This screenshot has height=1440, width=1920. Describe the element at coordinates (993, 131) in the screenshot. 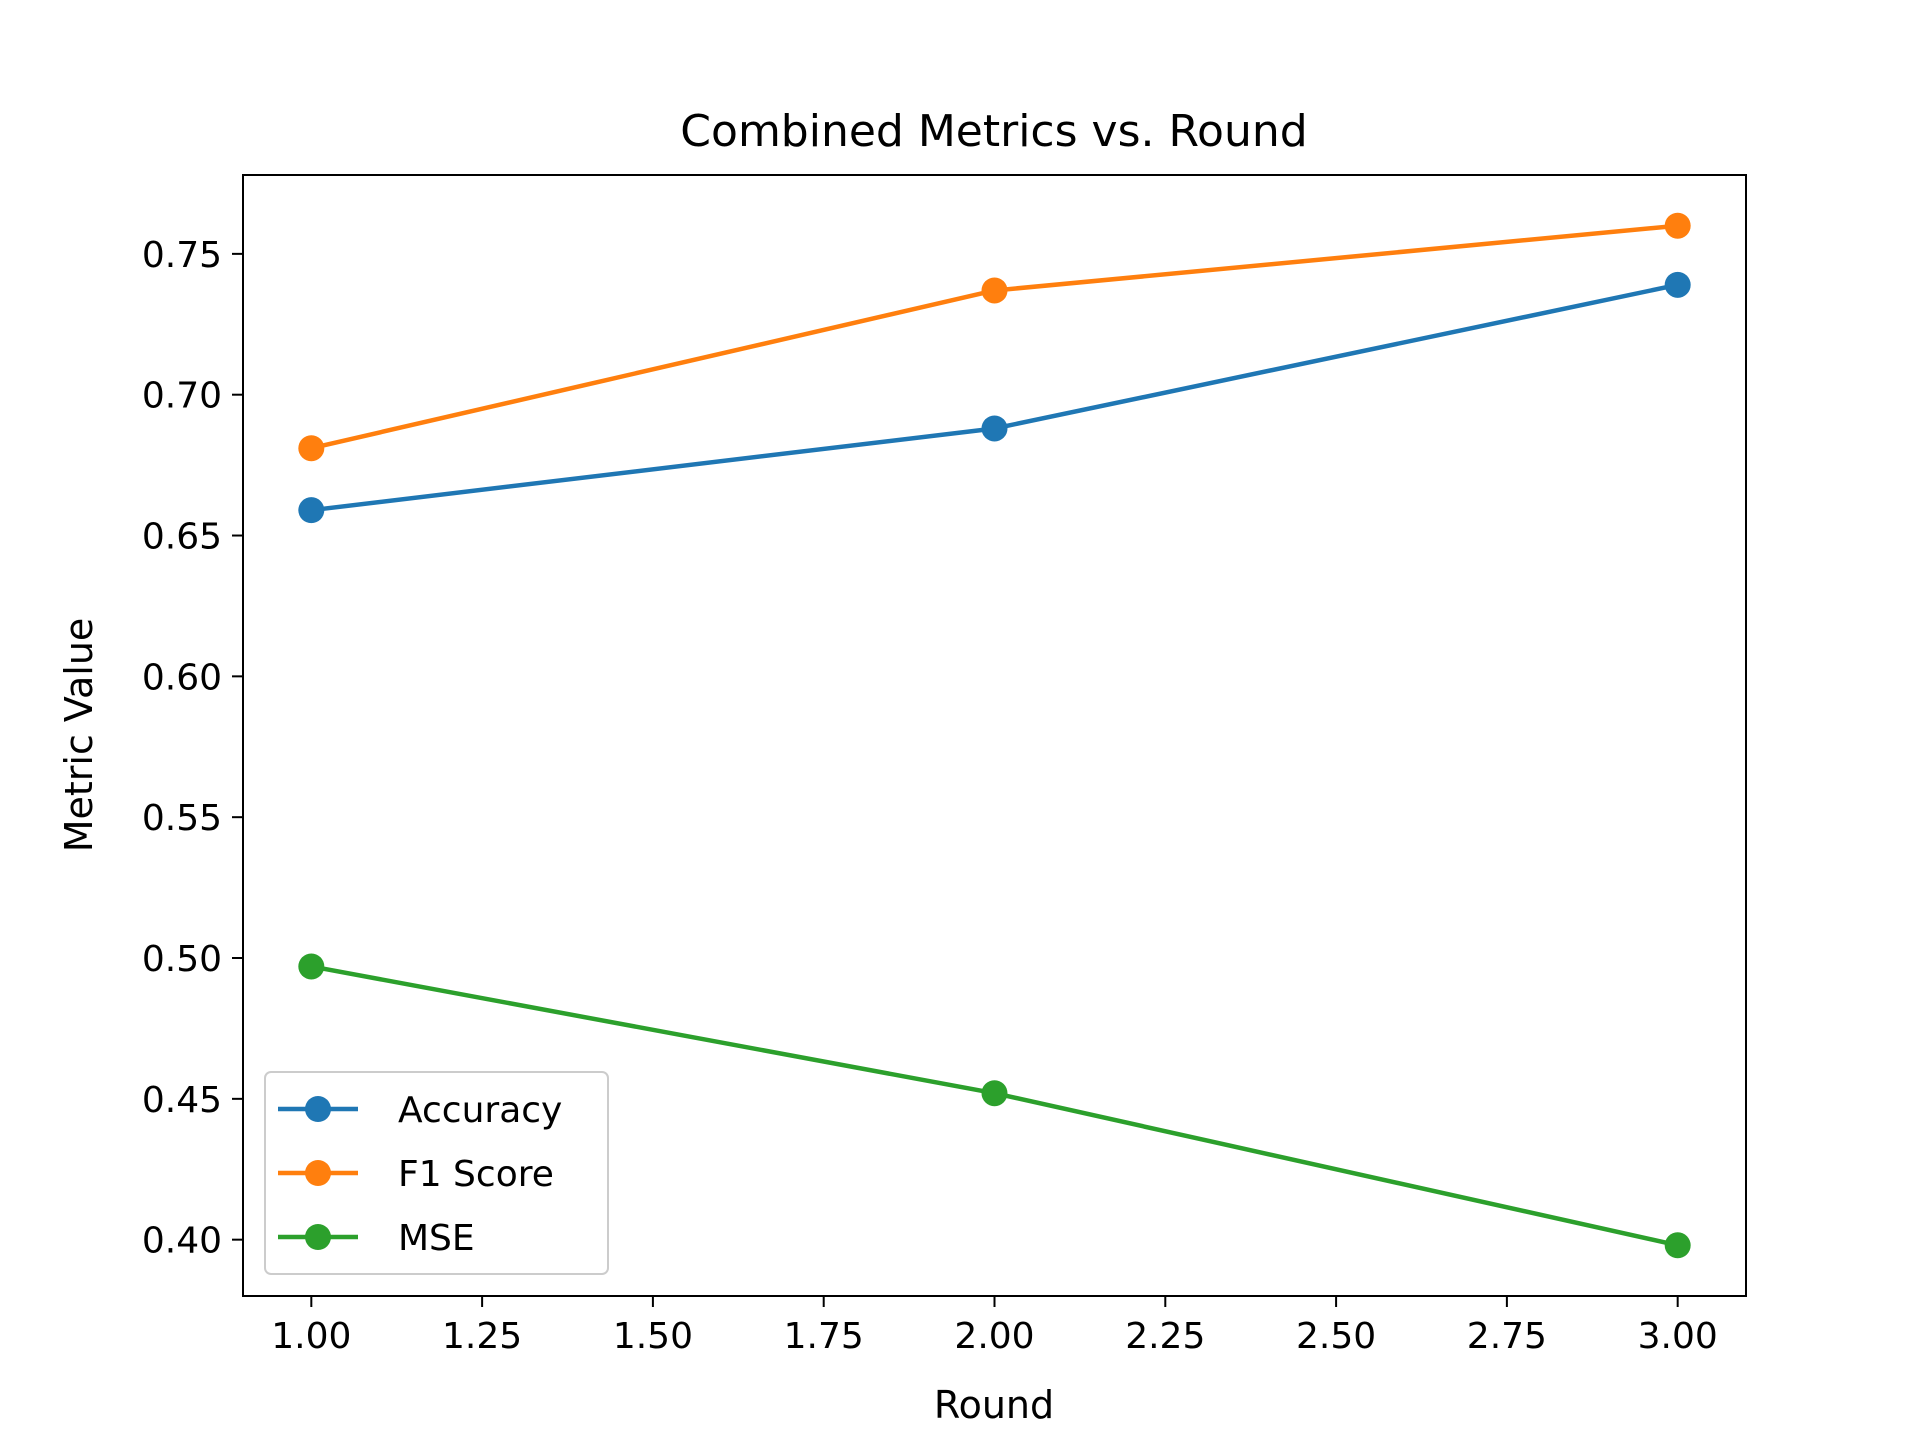

I see `chart-title: Combined Metrics vs. Round` at that location.